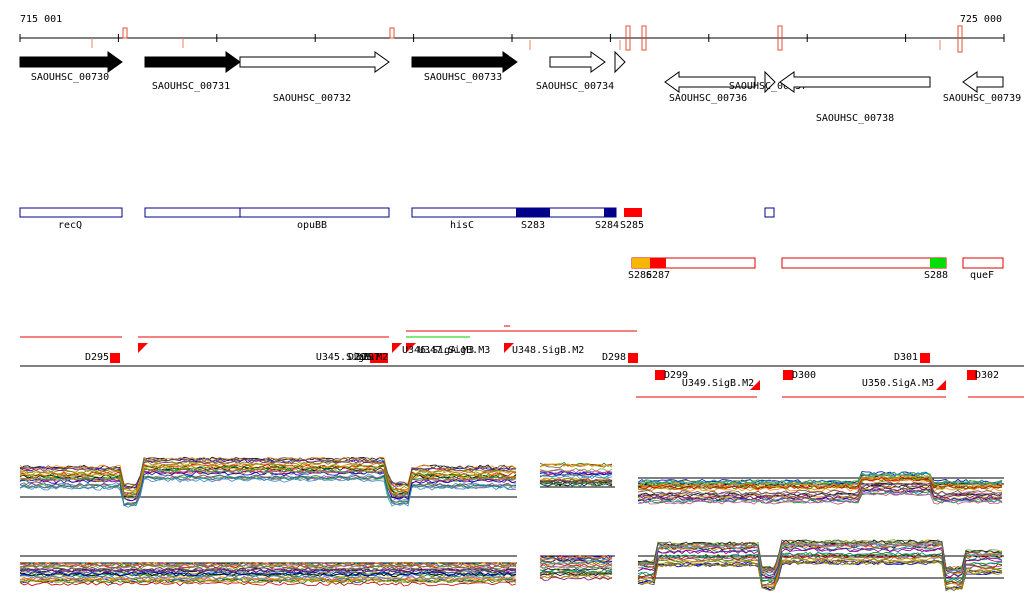  Describe the element at coordinates (906, 357) in the screenshot. I see `regulation-label: D301` at that location.